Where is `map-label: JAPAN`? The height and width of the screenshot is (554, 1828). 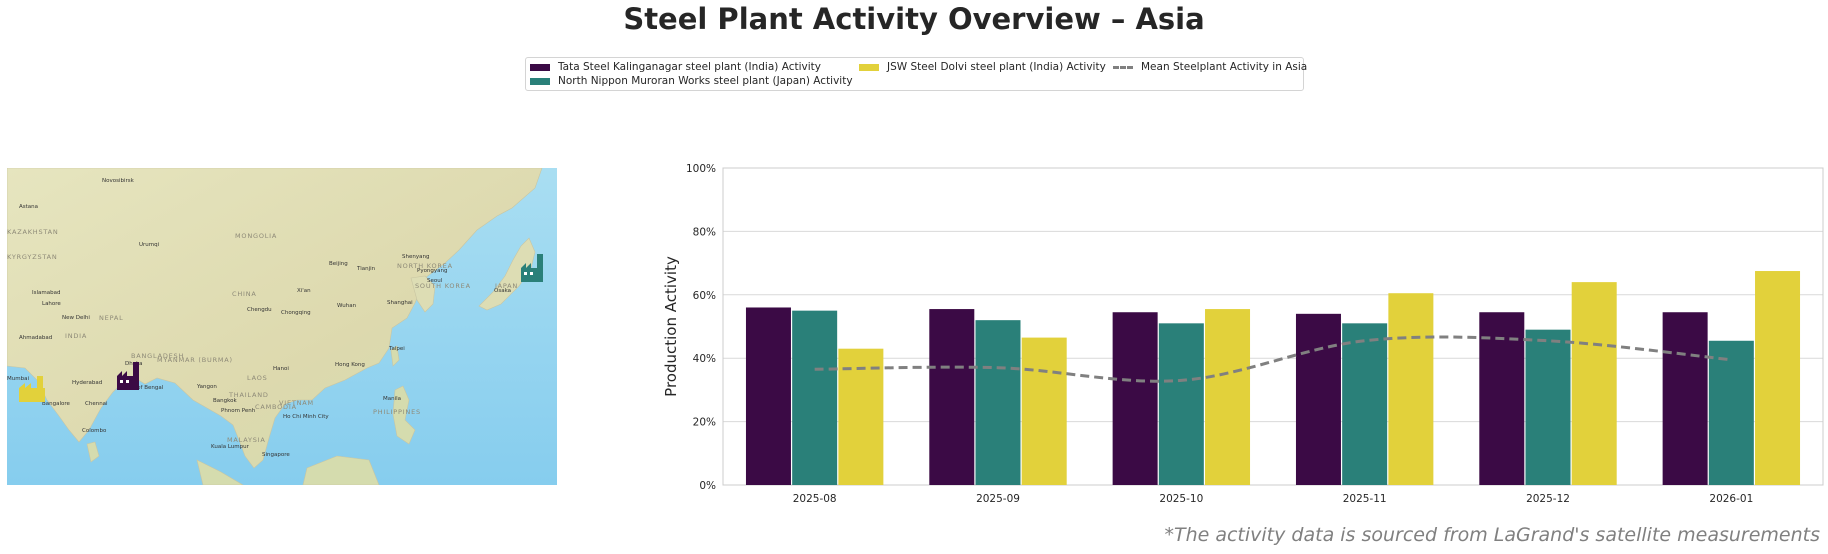 map-label: JAPAN is located at coordinates (506, 286).